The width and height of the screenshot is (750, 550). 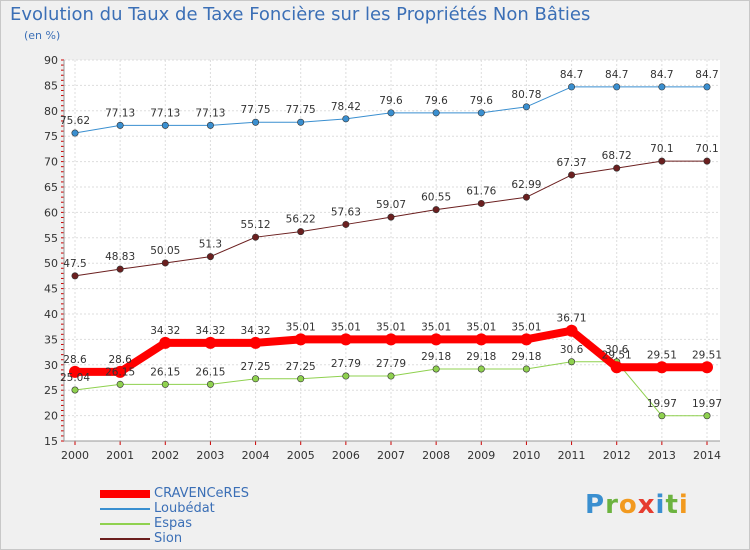 I want to click on x-tick-label: 2009, so click(x=481, y=455).